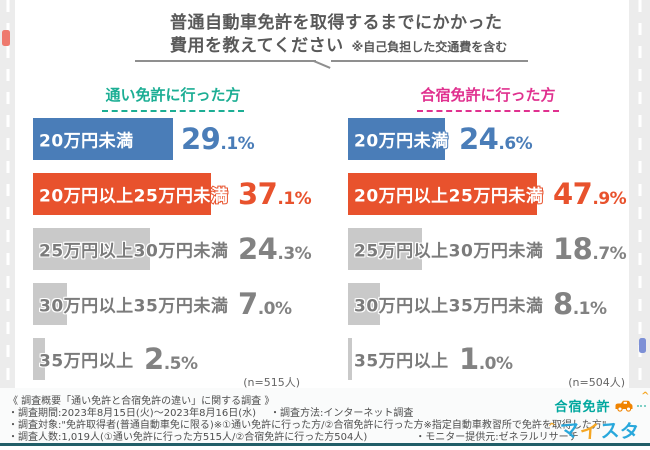 This screenshot has width=650, height=450. I want to click on bar-value: 18.7%, so click(590, 249).